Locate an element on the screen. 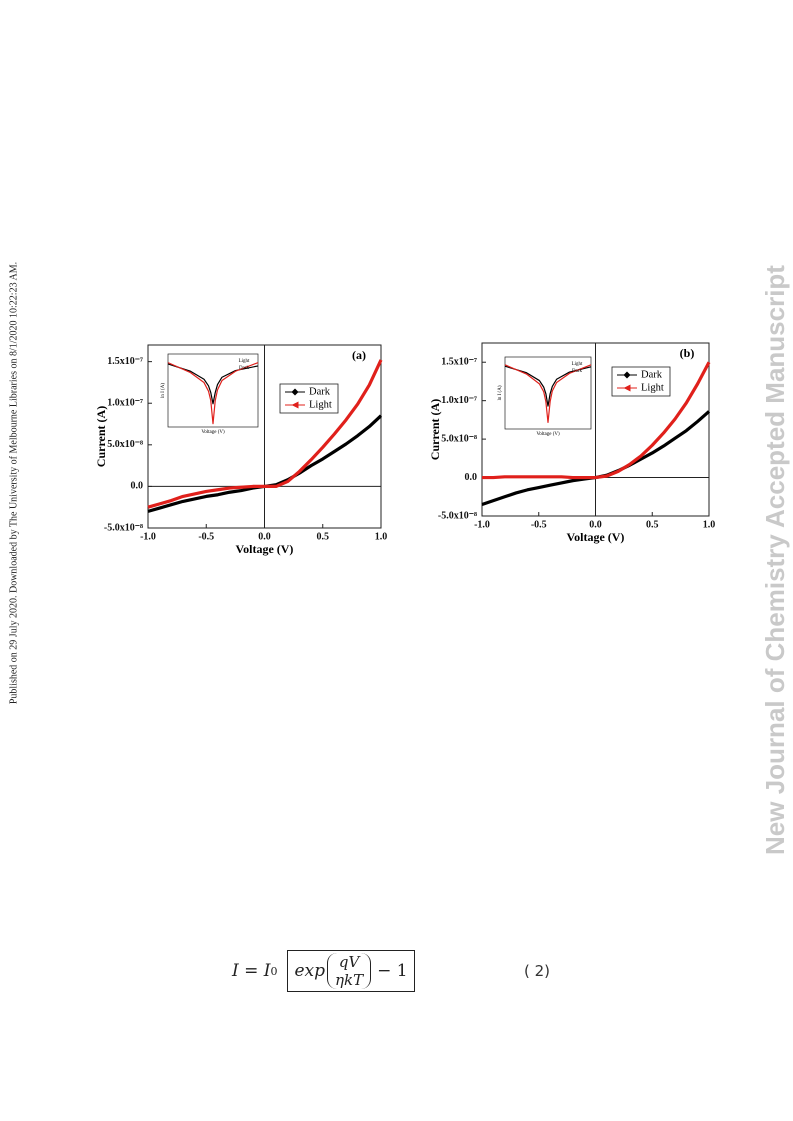  inset-frame is located at coordinates (213, 390).